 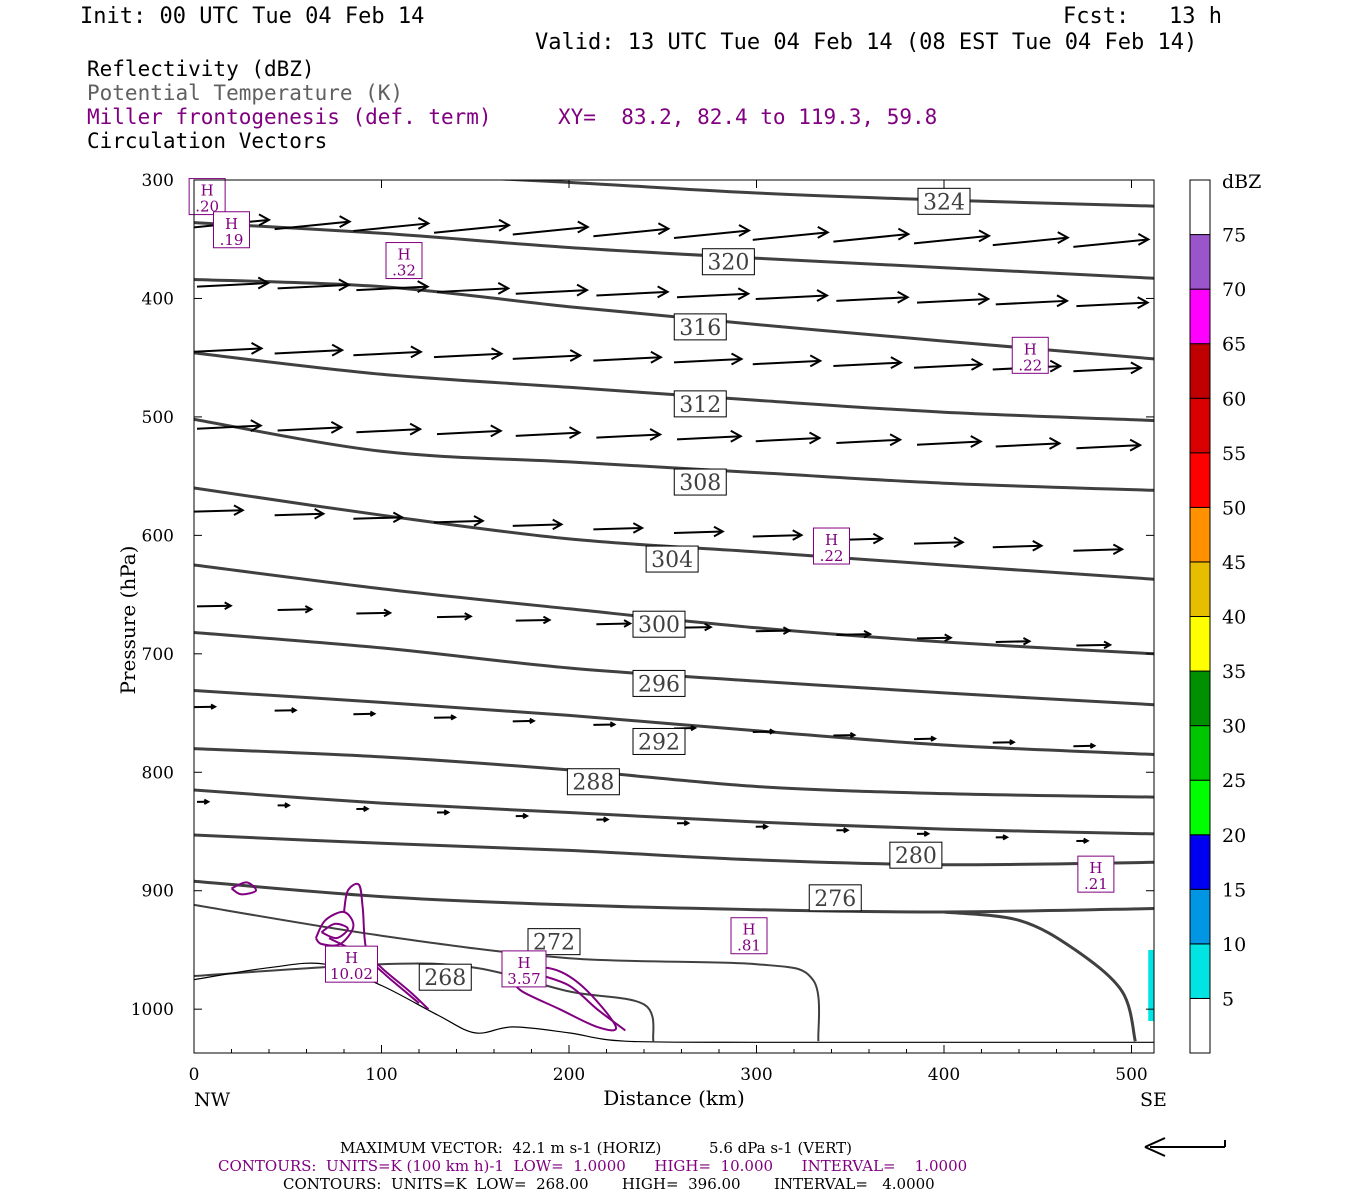 I want to click on colorbar-level-label: 25, so click(x=1234, y=781).